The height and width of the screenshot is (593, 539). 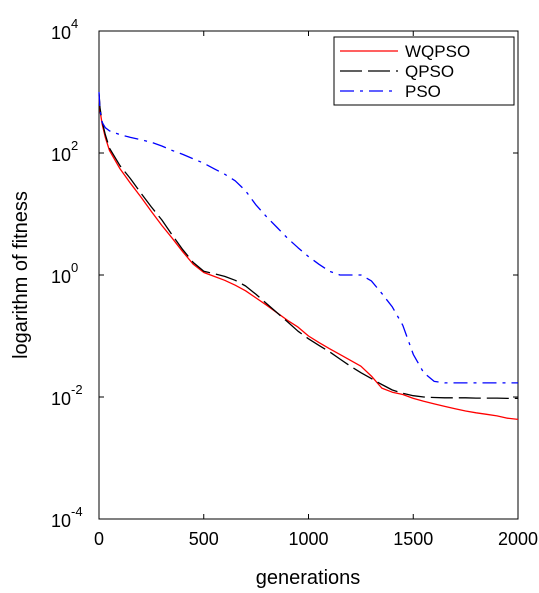 What do you see at coordinates (77, 389) in the screenshot?
I see `y-tick-label-exponent: -2` at bounding box center [77, 389].